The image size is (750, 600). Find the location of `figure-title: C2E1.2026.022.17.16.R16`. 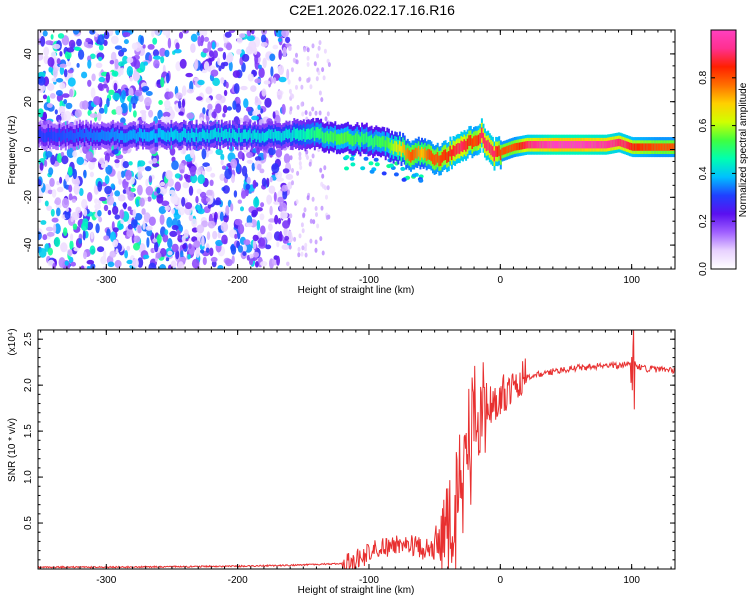

figure-title: C2E1.2026.022.17.16.R16 is located at coordinates (372, 10).